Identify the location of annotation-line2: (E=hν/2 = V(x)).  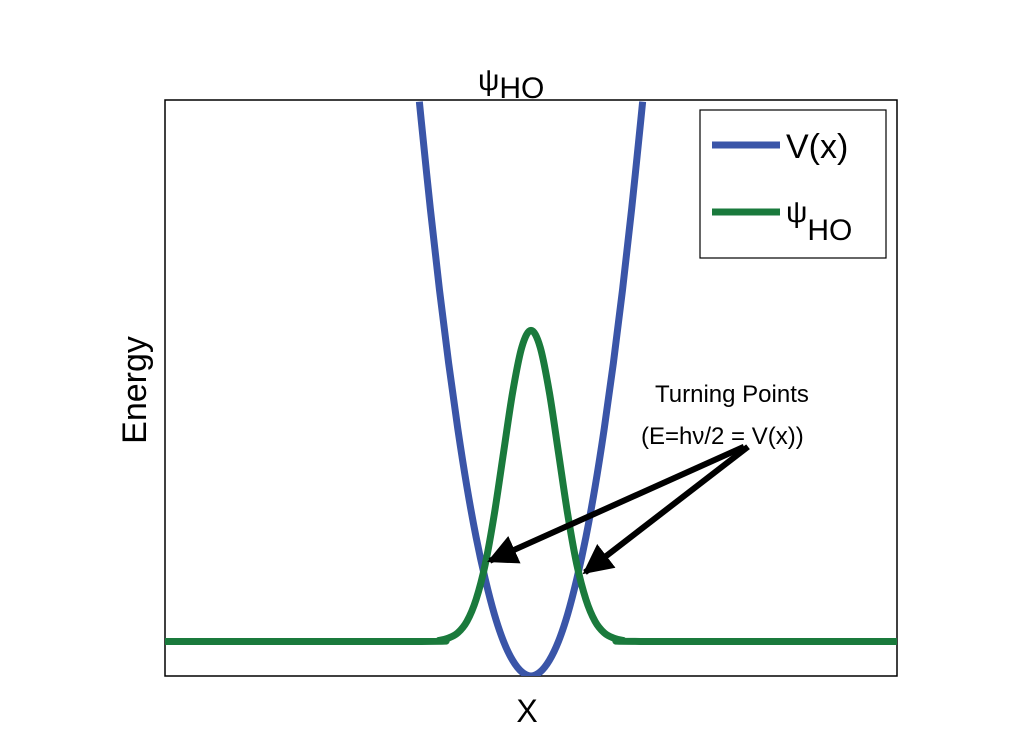
(722, 436).